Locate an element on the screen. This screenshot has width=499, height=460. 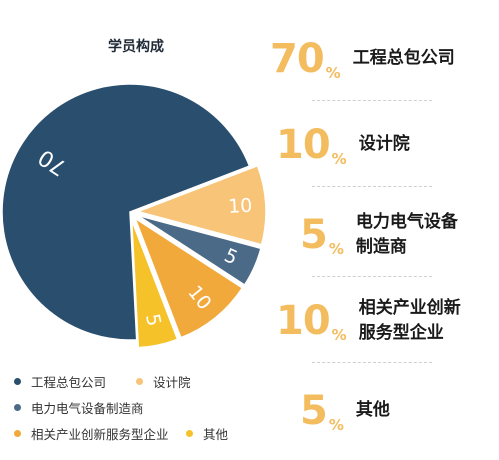
stat-row: 70% 工程总包公司 is located at coordinates (384, 59).